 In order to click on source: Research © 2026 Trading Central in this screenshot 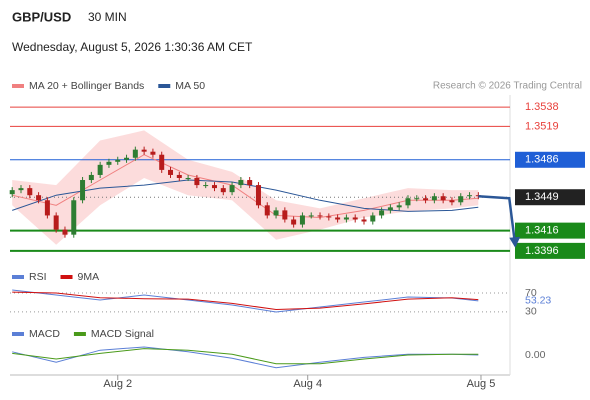, I will do `click(507, 86)`.